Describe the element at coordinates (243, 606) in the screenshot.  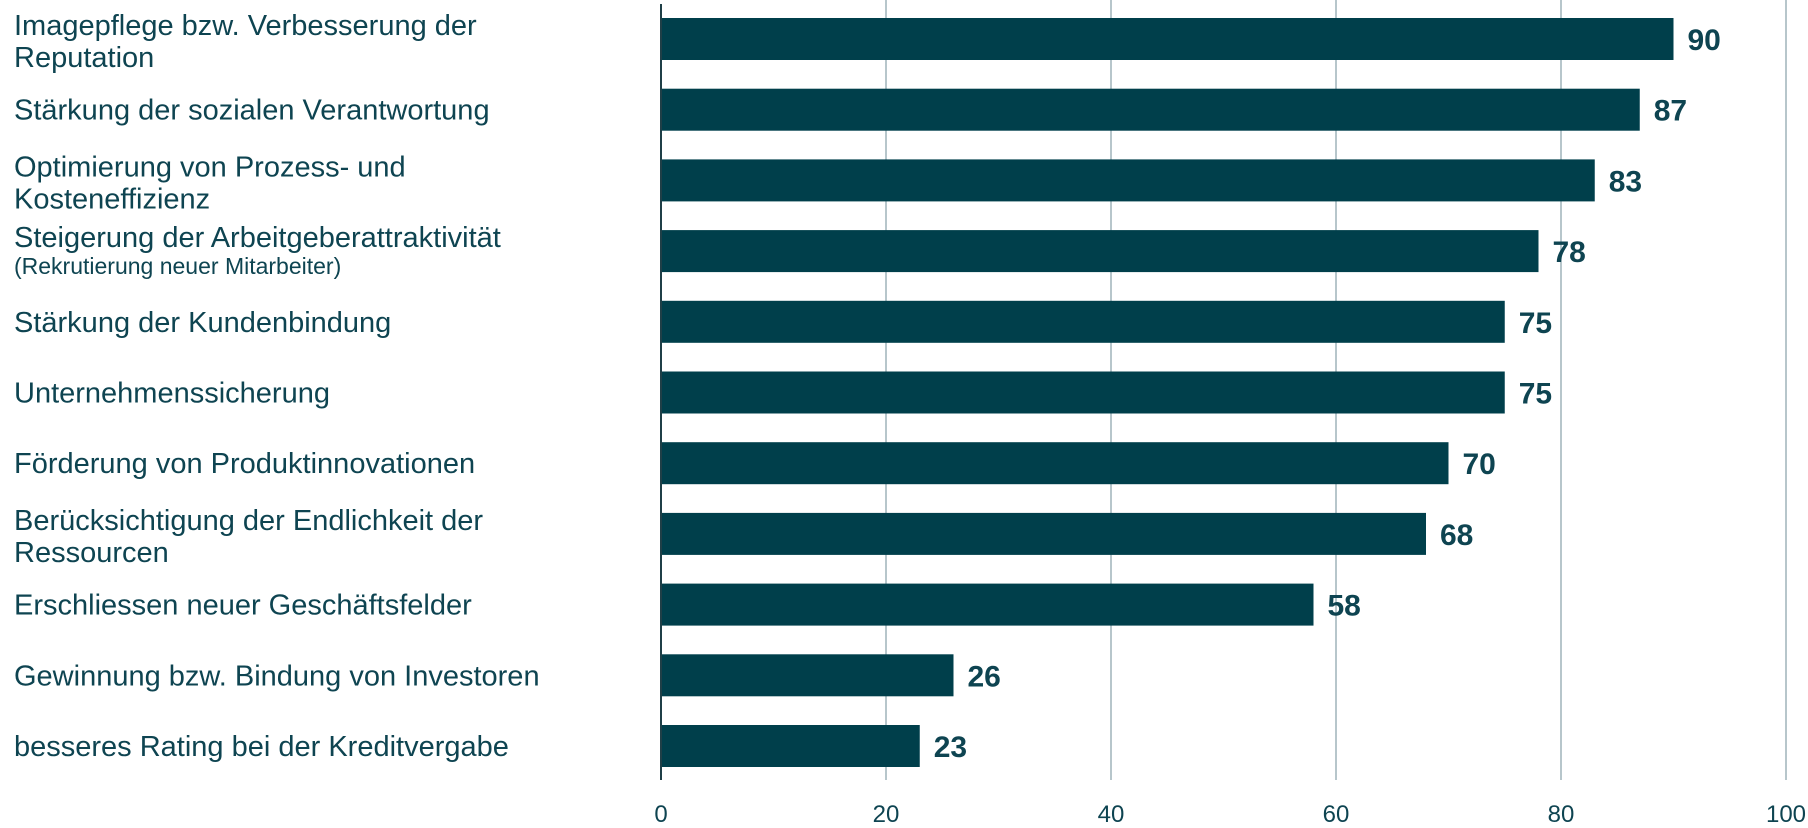
I see `category-label: Erschliessen neuer Geschäftsfelder` at that location.